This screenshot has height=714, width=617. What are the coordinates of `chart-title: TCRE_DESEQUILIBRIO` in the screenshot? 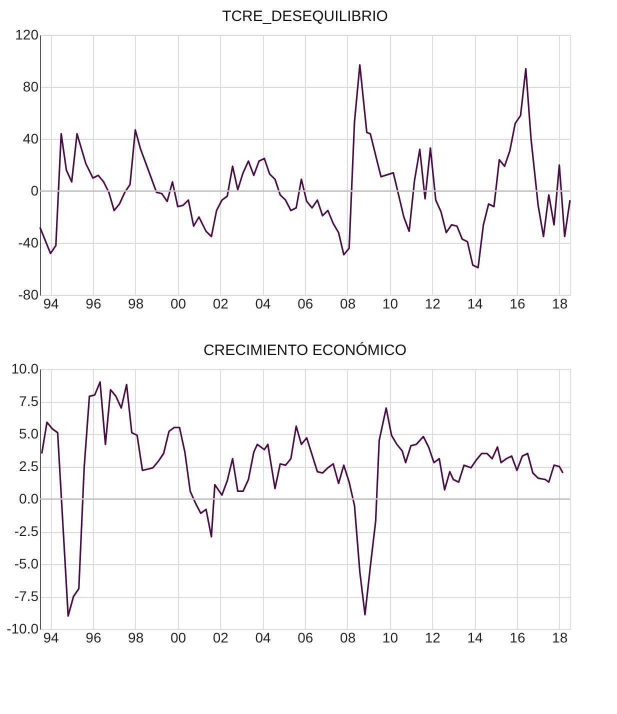 It's located at (305, 16).